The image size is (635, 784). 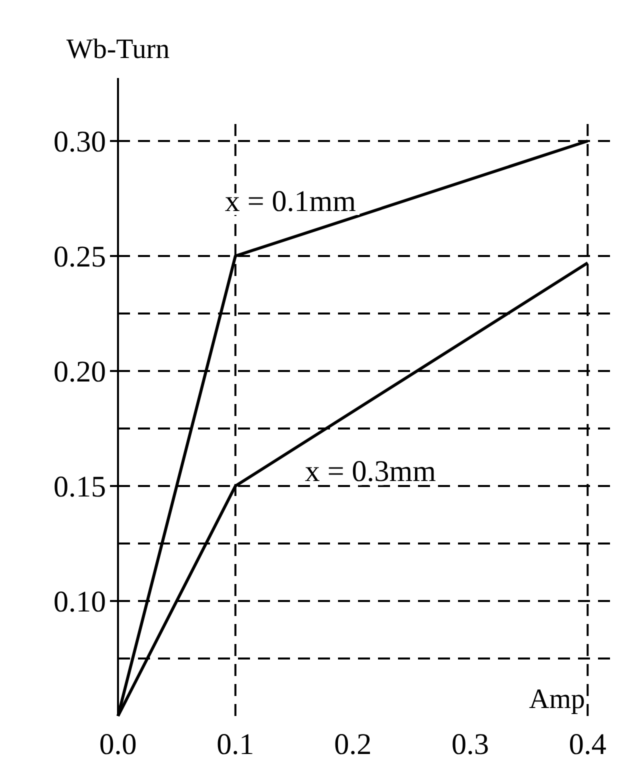 What do you see at coordinates (118, 49) in the screenshot?
I see `y-axis-title: Wb-Turn` at bounding box center [118, 49].